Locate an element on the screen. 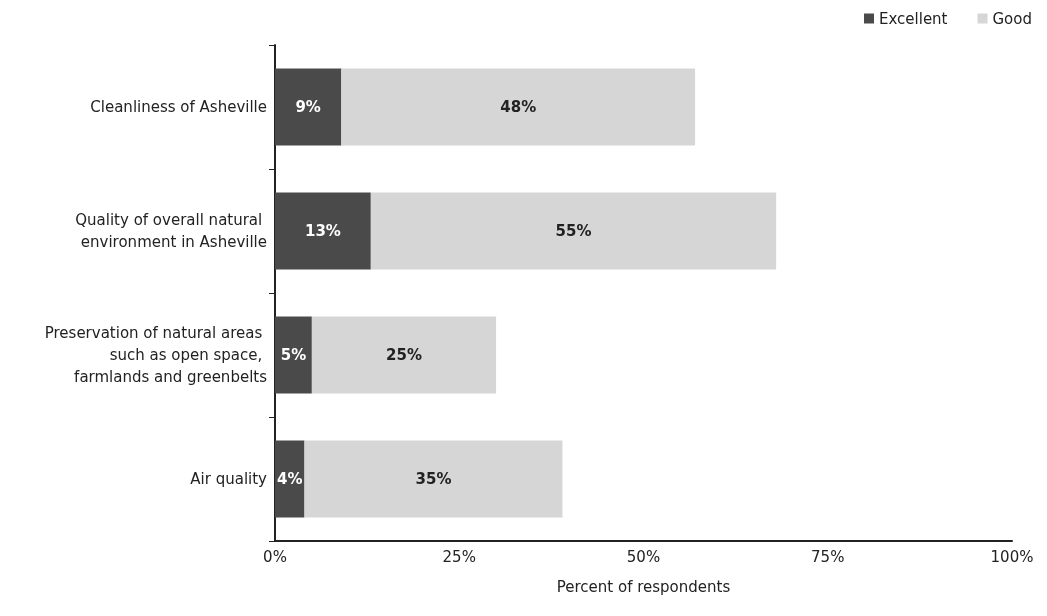 The width and height of the screenshot is (1047, 616). y-tick-label: Air quality is located at coordinates (229, 479).